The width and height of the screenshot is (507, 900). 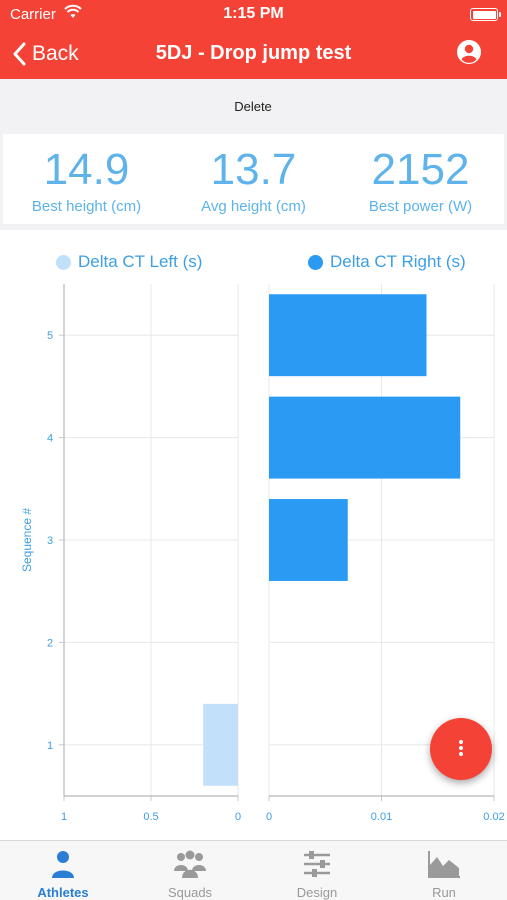 What do you see at coordinates (500, 14) in the screenshot?
I see `battery-tip` at bounding box center [500, 14].